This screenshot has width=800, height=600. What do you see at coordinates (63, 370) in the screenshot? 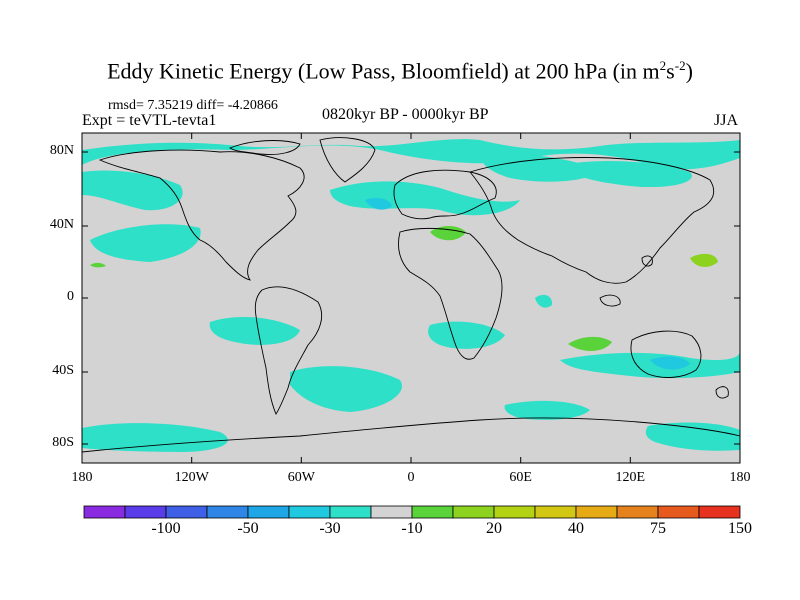
I see `latitude-label: 40S` at bounding box center [63, 370].